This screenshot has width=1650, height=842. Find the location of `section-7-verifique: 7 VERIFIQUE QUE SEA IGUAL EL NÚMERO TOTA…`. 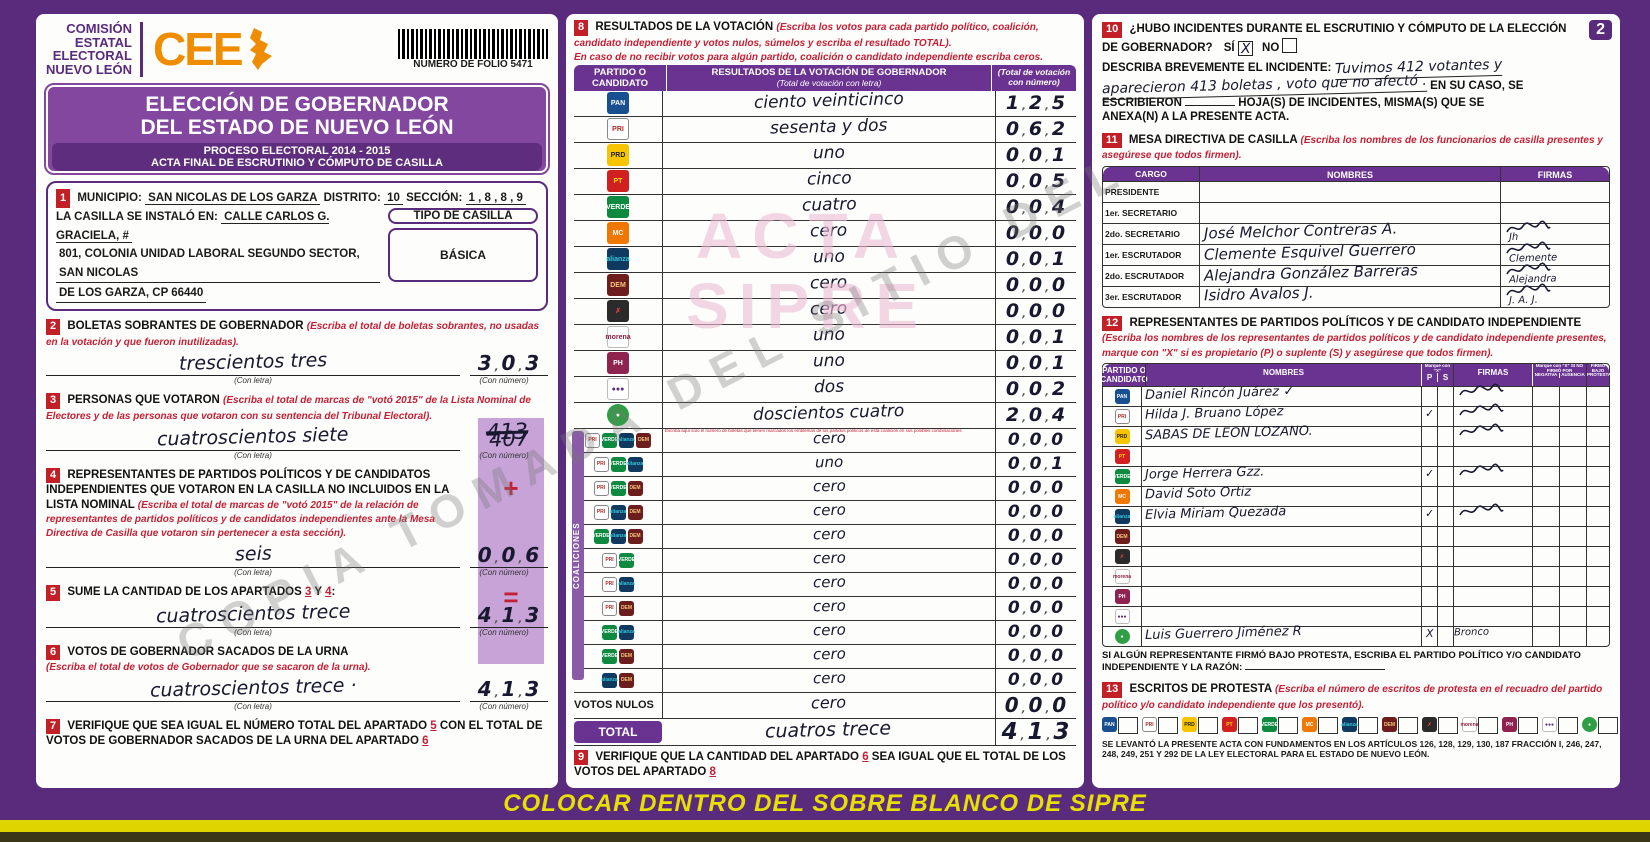

section-7-verifique: 7 VERIFIQUE QUE SEA IGUAL EL NÚMERO TOTA… is located at coordinates (297, 733).